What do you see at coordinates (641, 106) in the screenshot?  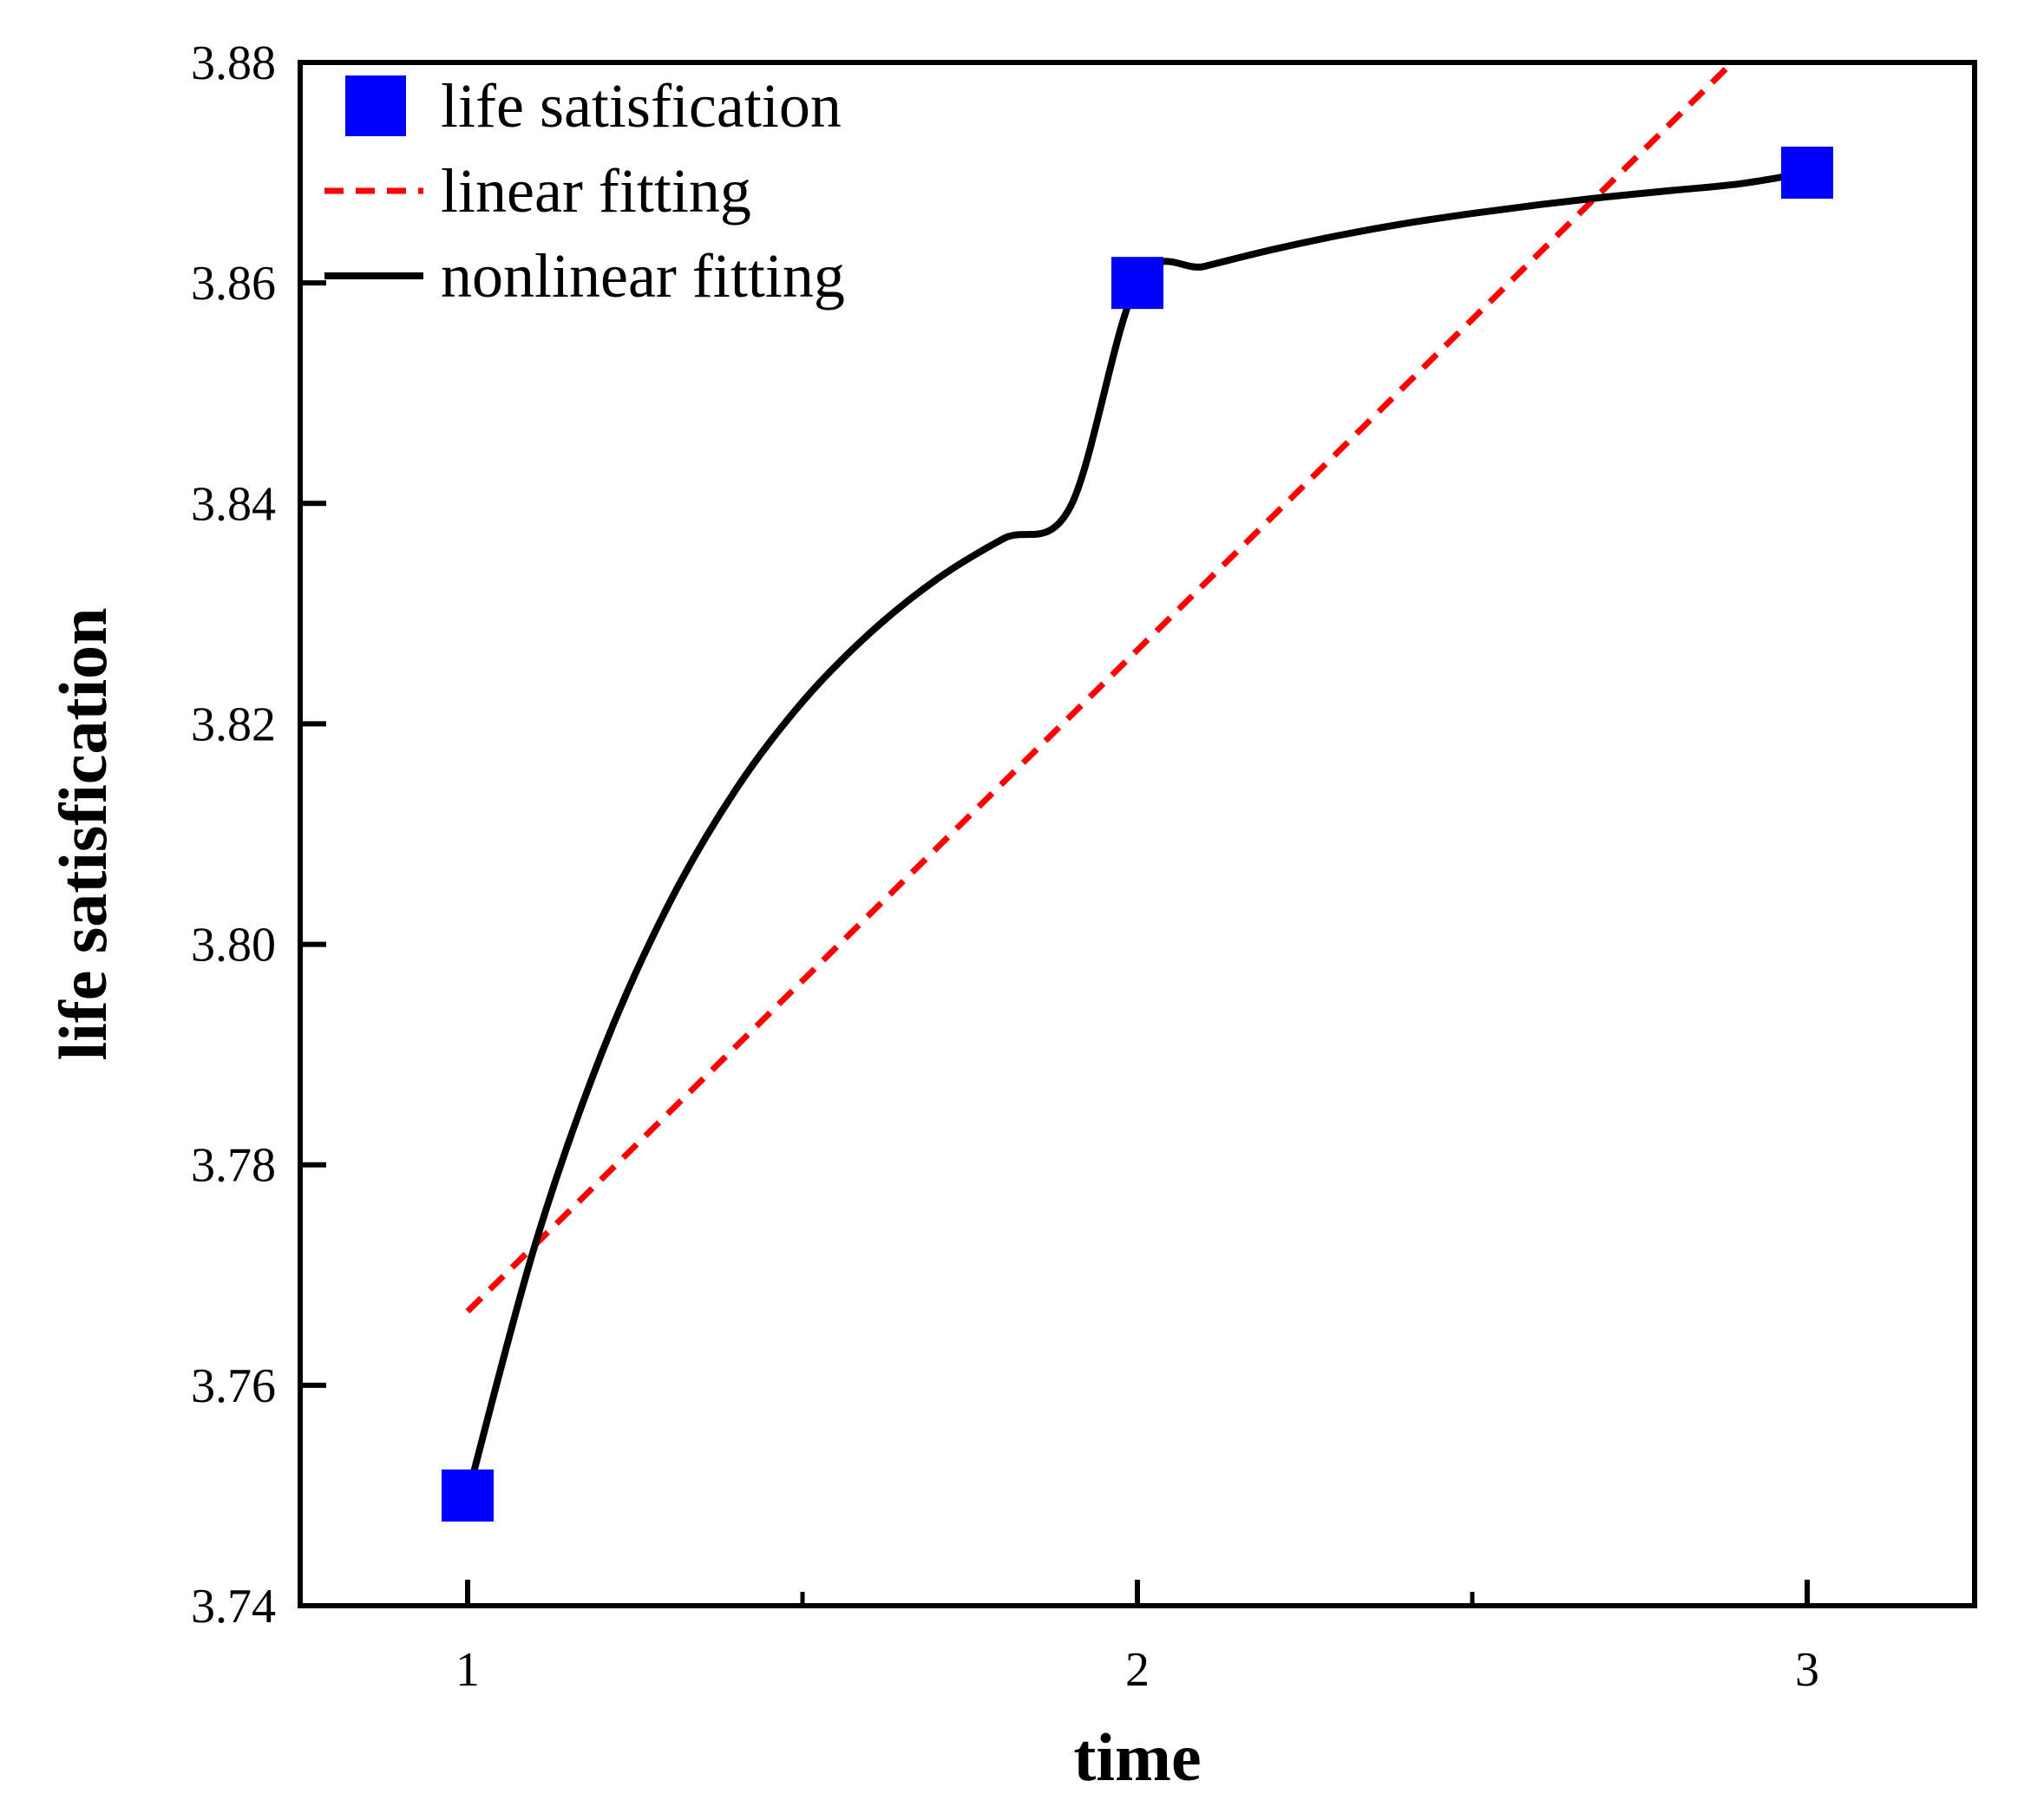 I see `legend-label-life-satisfication: life satisfication` at bounding box center [641, 106].